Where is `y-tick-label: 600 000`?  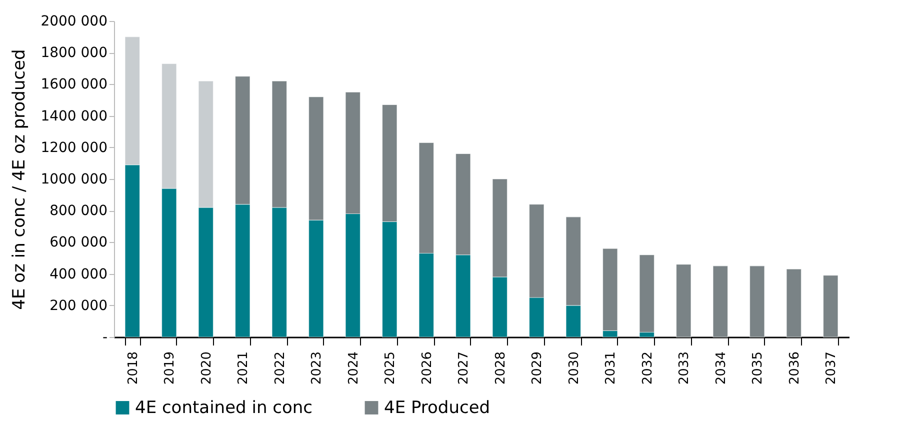
y-tick-label: 600 000 is located at coordinates (79, 242).